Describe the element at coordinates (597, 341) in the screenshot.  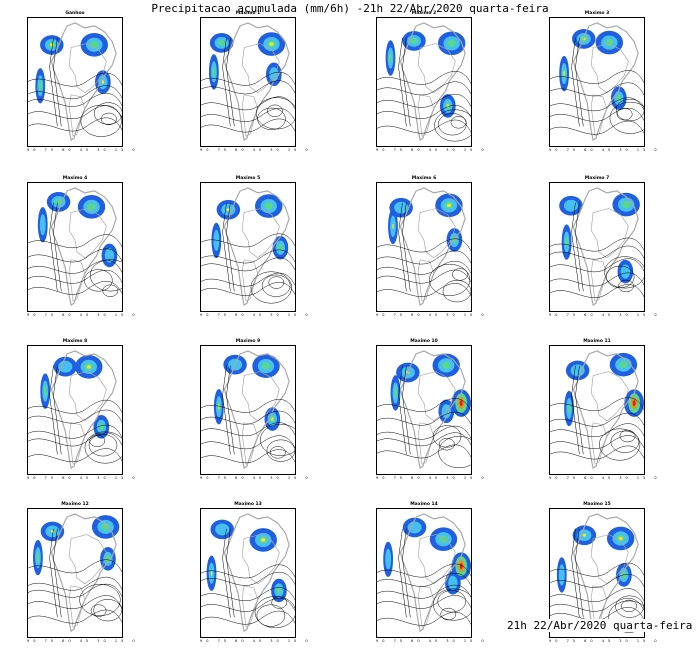
I see `panel-label: Maximo 11` at that location.